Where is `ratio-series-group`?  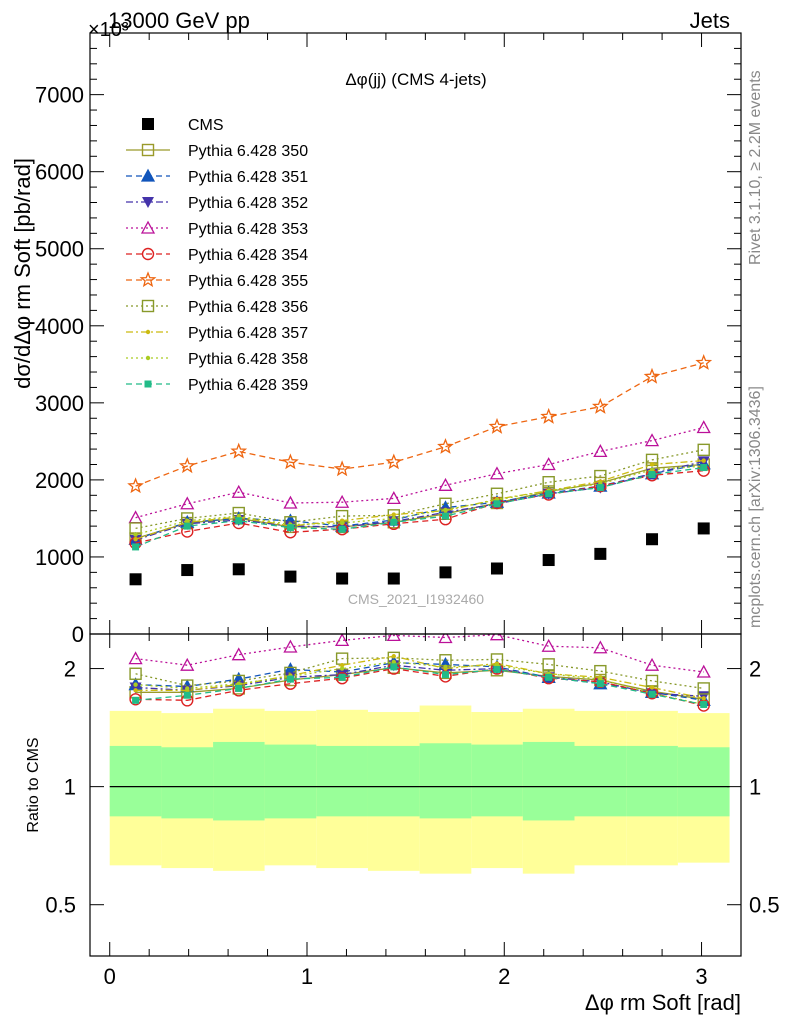 ratio-series-group is located at coordinates (419, 648).